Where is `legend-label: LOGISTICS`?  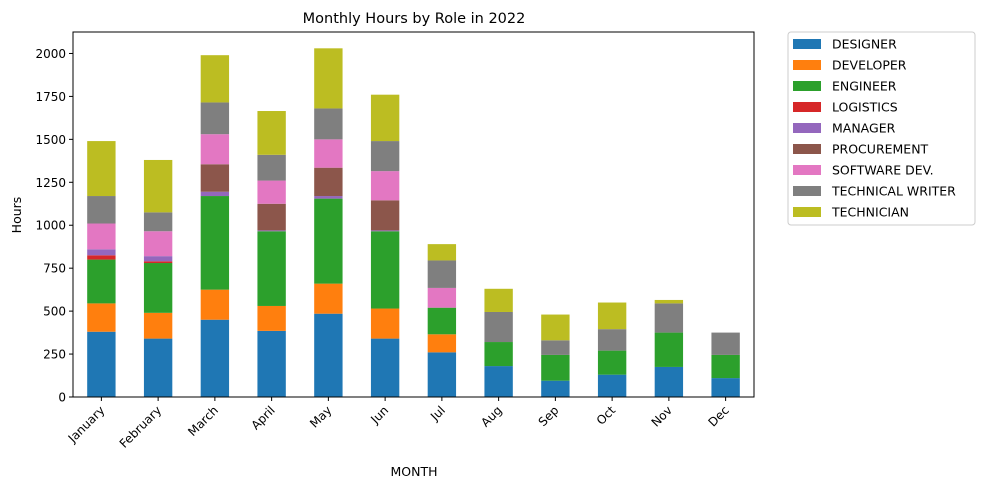
legend-label: LOGISTICS is located at coordinates (865, 107).